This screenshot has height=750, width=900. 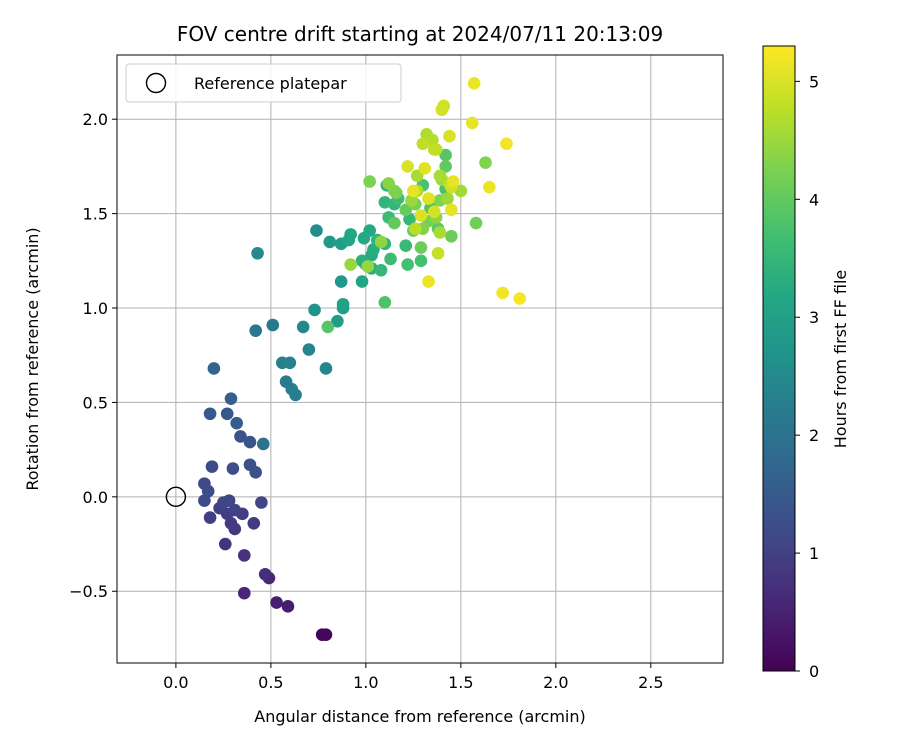 What do you see at coordinates (176, 497) in the screenshot?
I see `reference-platepar-marker` at bounding box center [176, 497].